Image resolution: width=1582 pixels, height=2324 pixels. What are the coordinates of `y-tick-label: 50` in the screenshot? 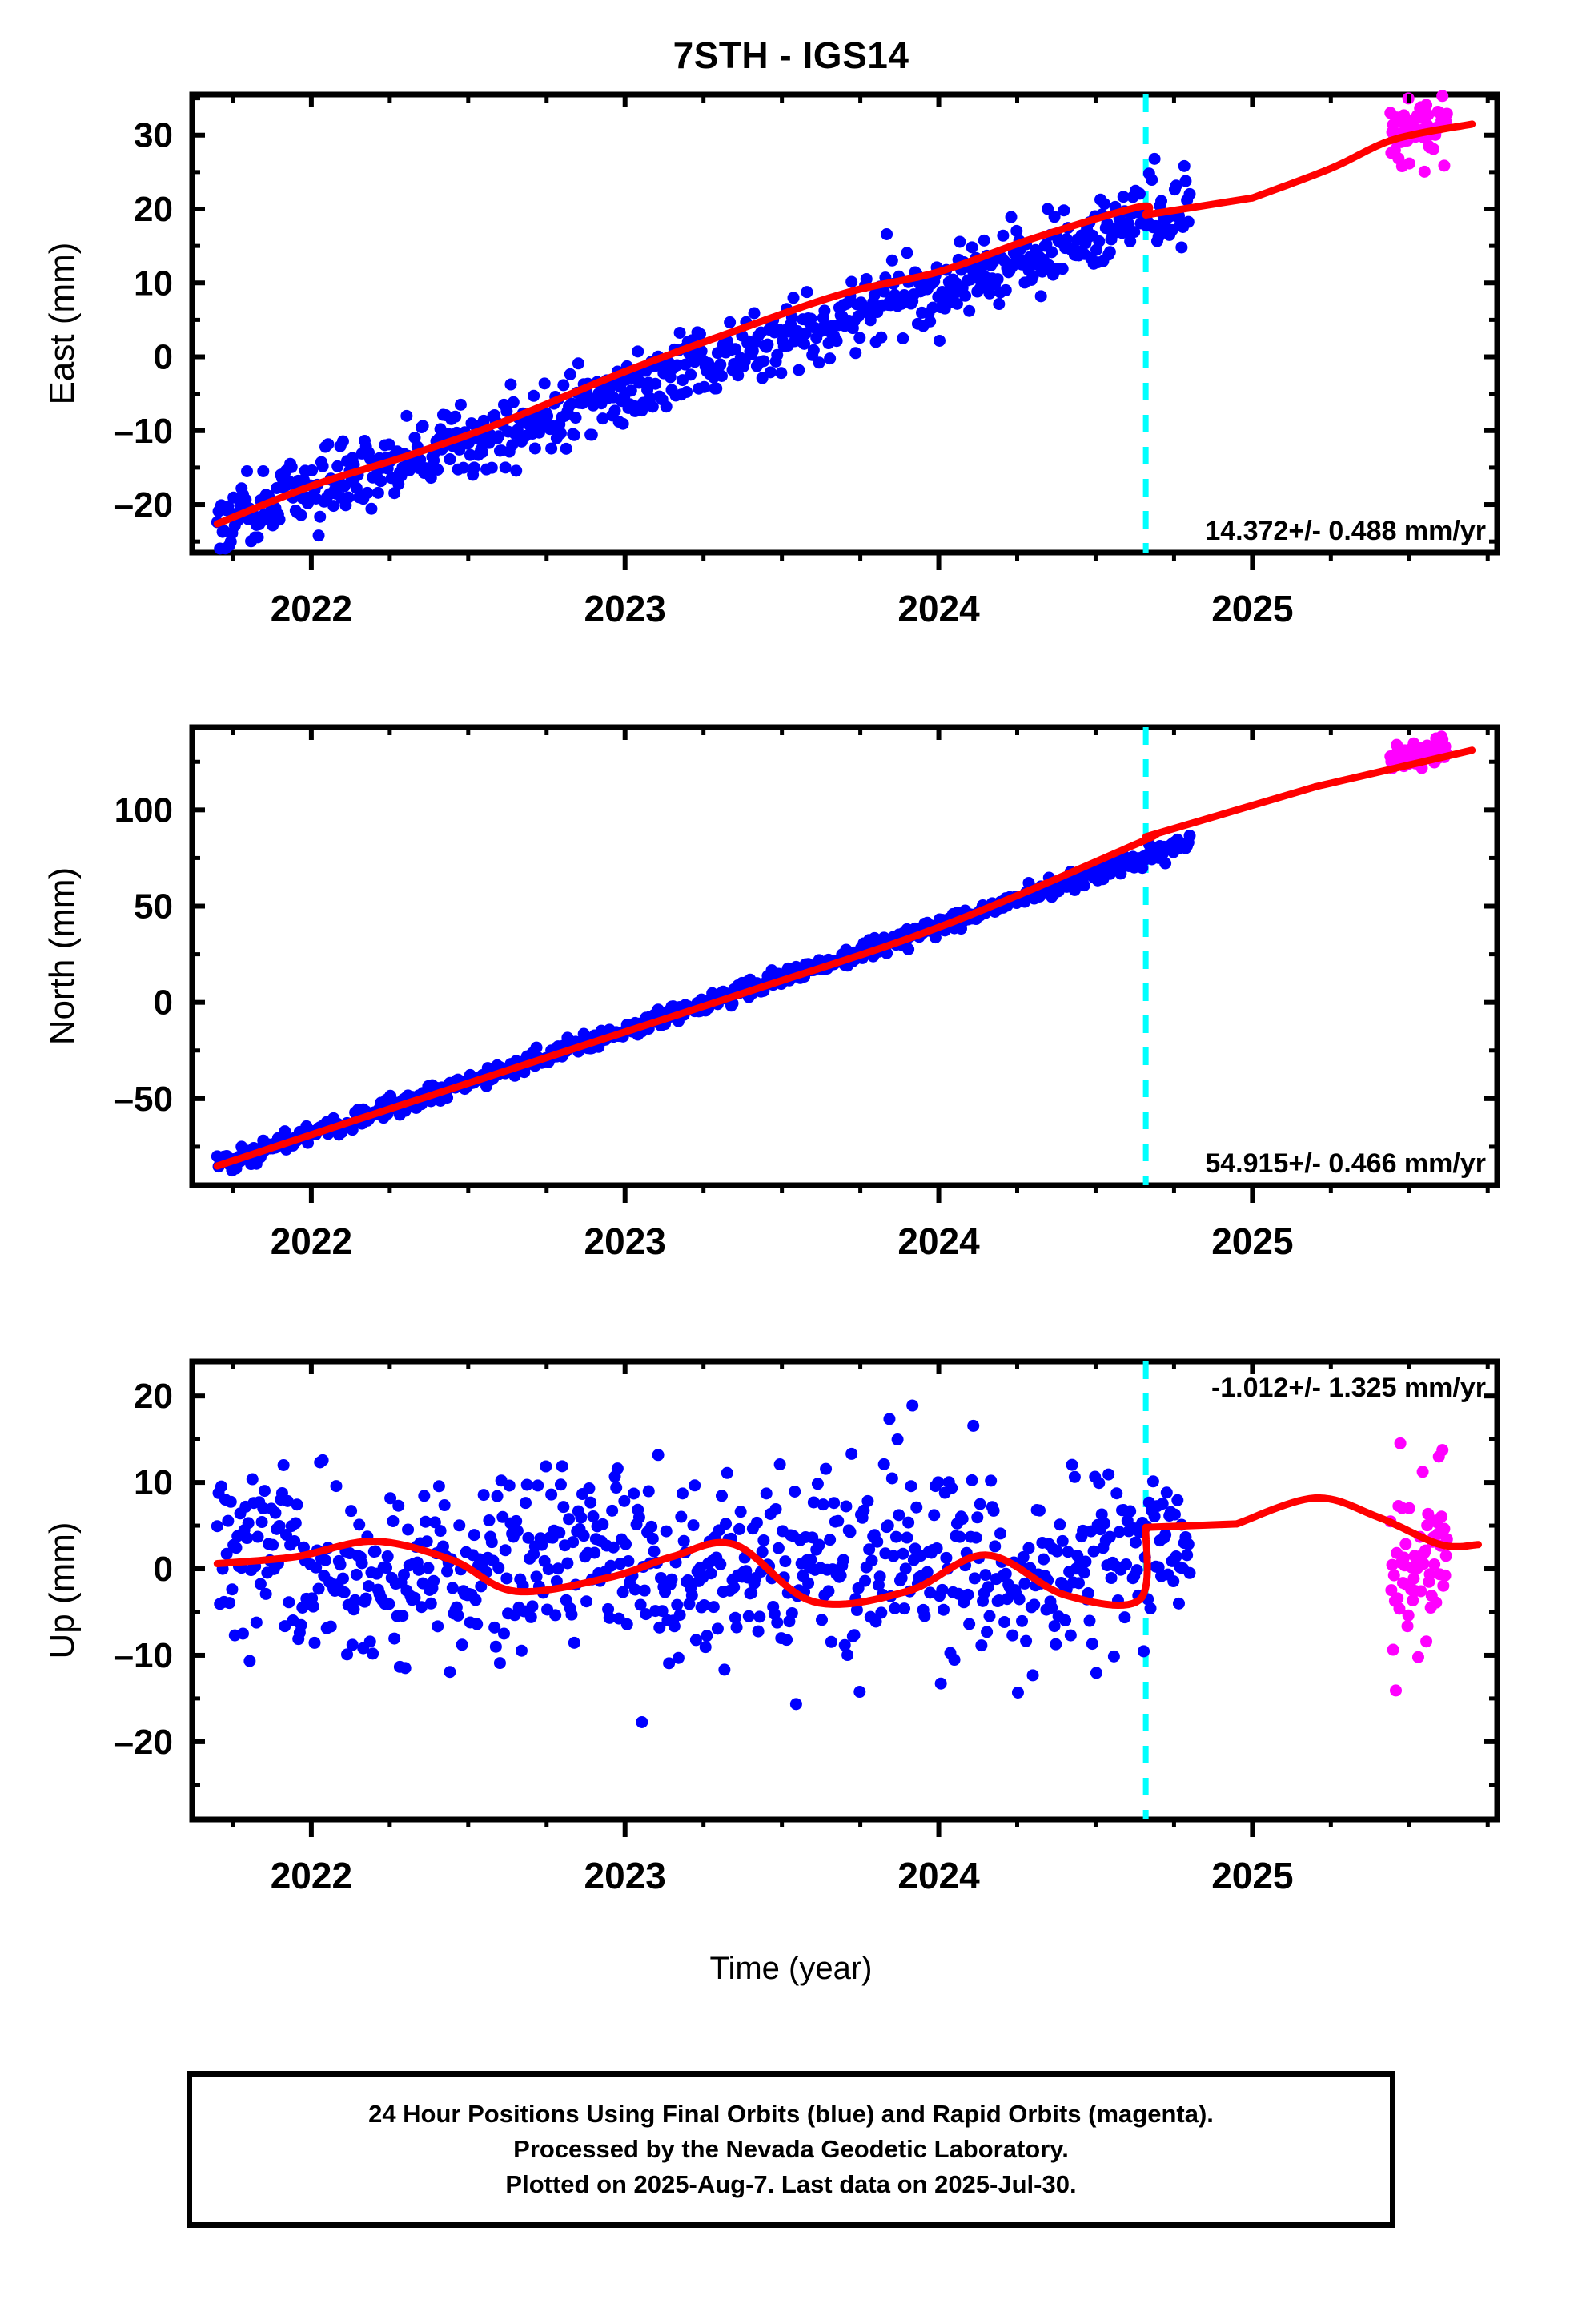 It's located at (154, 907).